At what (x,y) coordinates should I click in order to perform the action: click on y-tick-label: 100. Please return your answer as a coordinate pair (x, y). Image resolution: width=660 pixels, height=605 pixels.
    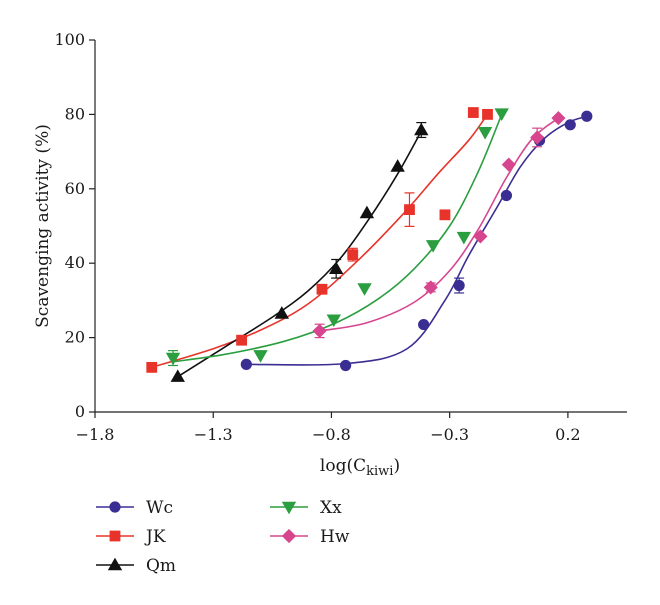
    Looking at the image, I should click on (69, 39).